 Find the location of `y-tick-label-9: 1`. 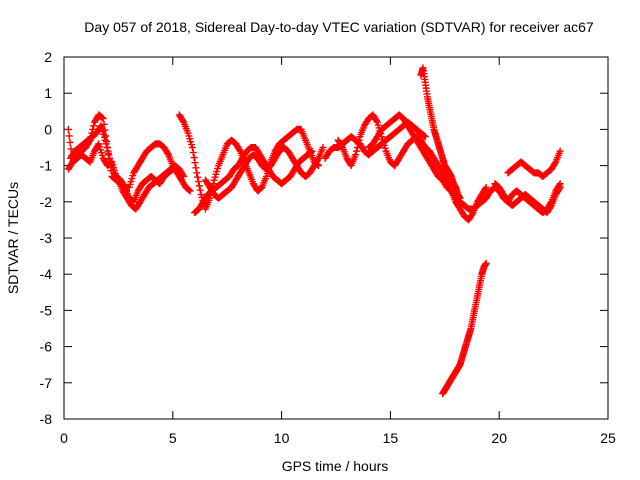

y-tick-label-9: 1 is located at coordinates (48, 93).